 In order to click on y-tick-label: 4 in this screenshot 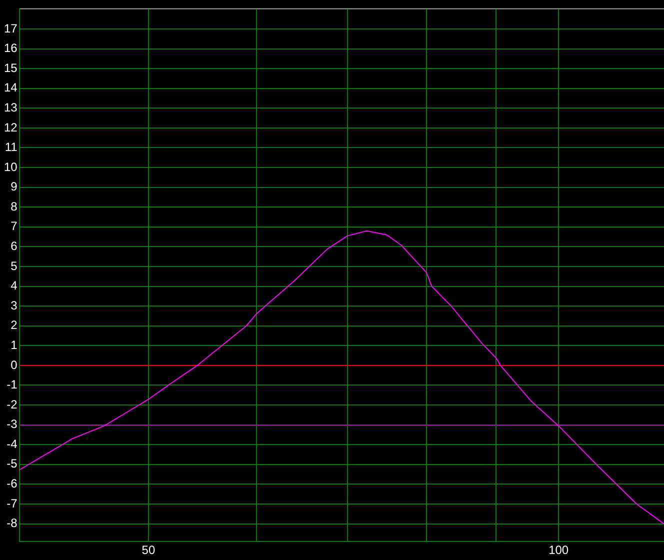, I will do `click(14, 285)`.